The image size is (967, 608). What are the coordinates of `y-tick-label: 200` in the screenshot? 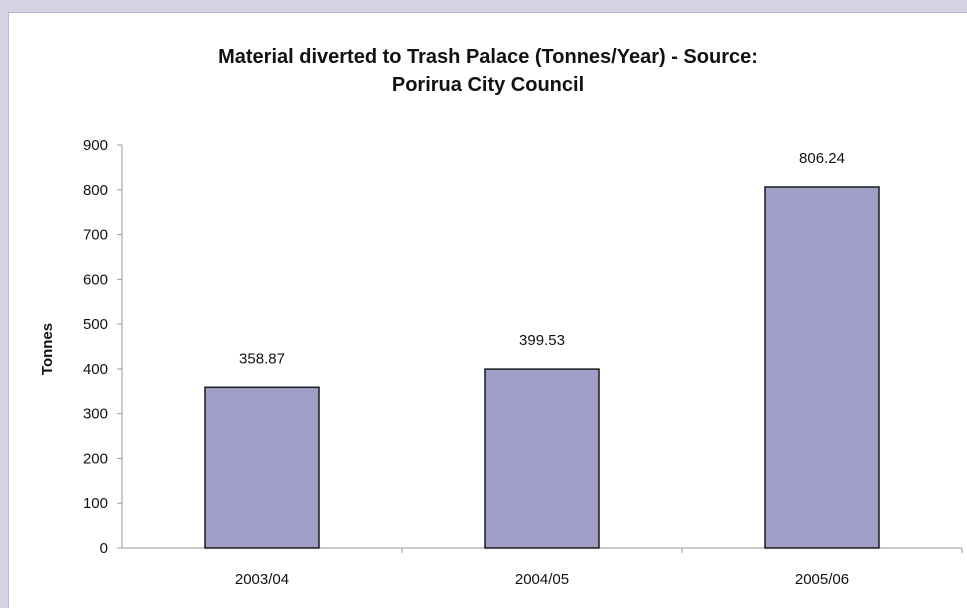 It's located at (95, 458).